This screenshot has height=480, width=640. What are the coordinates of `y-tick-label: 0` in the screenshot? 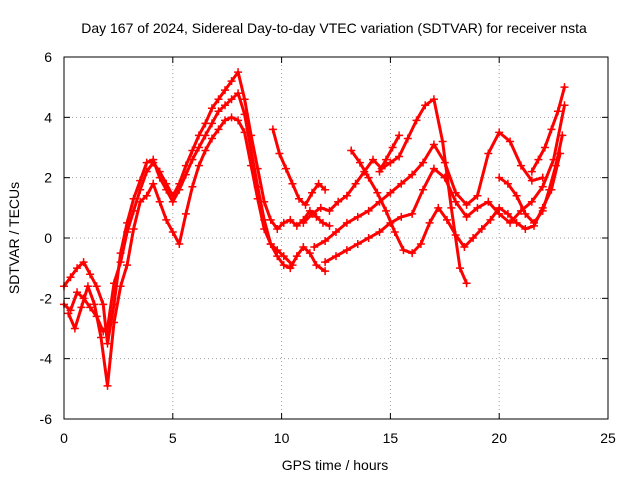 It's located at (48, 238).